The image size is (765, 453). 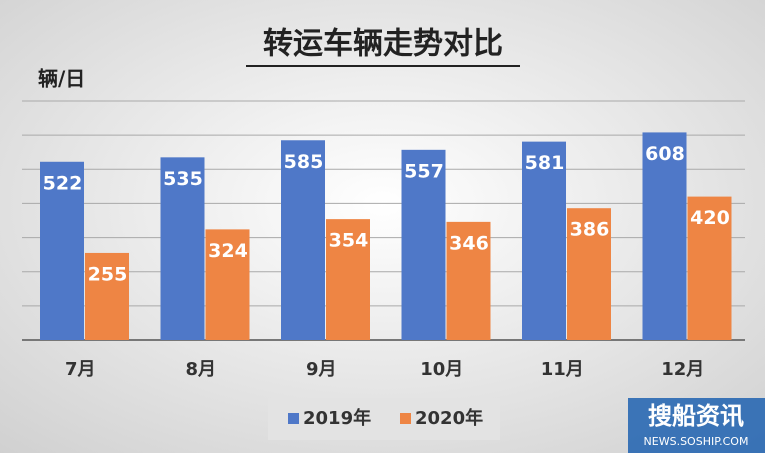 I want to click on x-tick-label: 9月, so click(x=321, y=369).